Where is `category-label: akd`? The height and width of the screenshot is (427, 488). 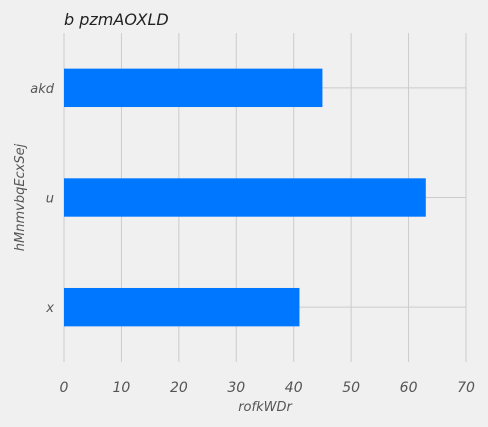
category-label: akd is located at coordinates (42, 89).